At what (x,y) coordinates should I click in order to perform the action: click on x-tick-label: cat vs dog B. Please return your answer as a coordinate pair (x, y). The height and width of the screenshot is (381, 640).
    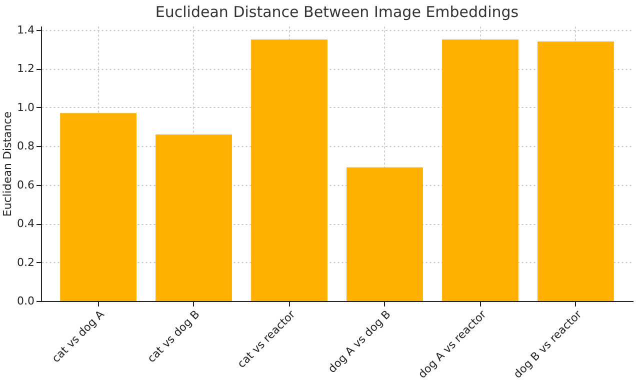
    Looking at the image, I should click on (173, 337).